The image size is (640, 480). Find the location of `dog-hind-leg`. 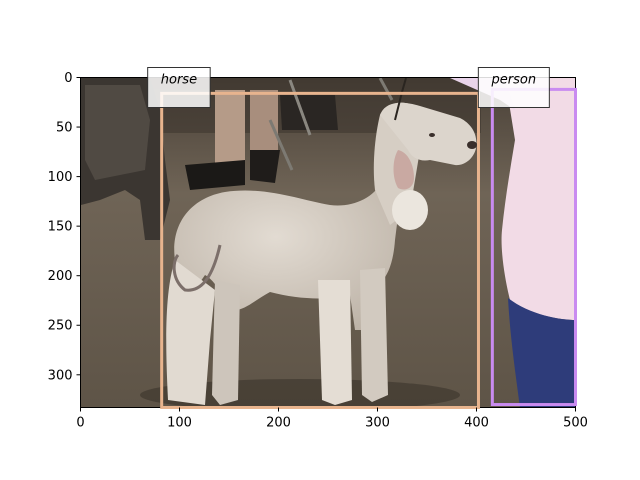

dog-hind-leg is located at coordinates (190, 332).